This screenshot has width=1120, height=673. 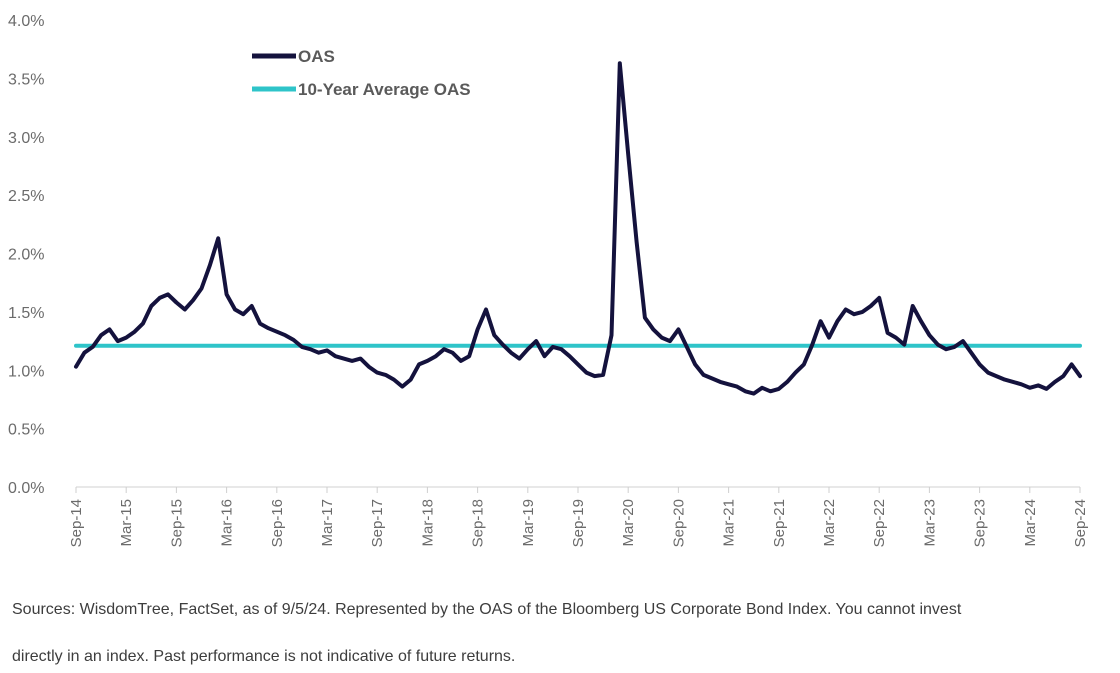 What do you see at coordinates (478, 523) in the screenshot?
I see `x-tick-label: Sep-18` at bounding box center [478, 523].